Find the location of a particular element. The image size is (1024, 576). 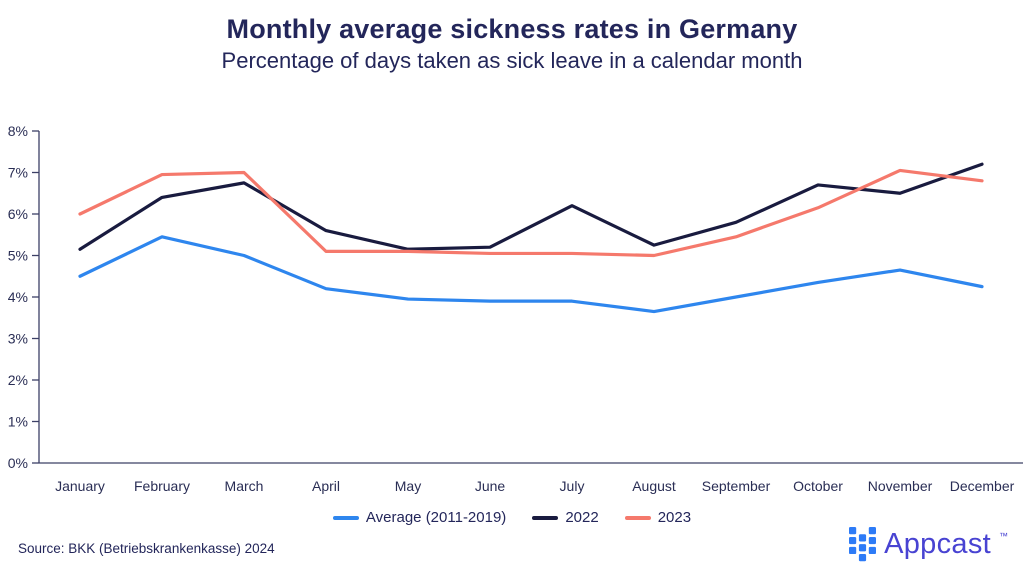

y-tick-label: 6% is located at coordinates (18, 214).